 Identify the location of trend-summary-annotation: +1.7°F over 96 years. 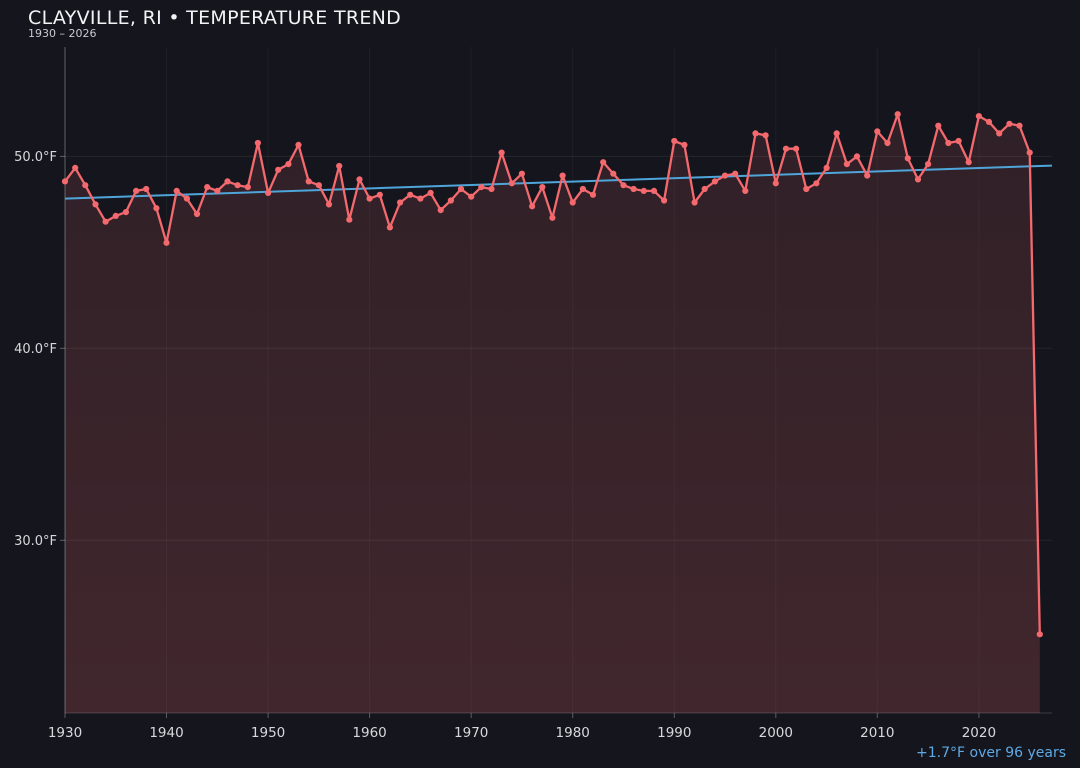
(991, 753).